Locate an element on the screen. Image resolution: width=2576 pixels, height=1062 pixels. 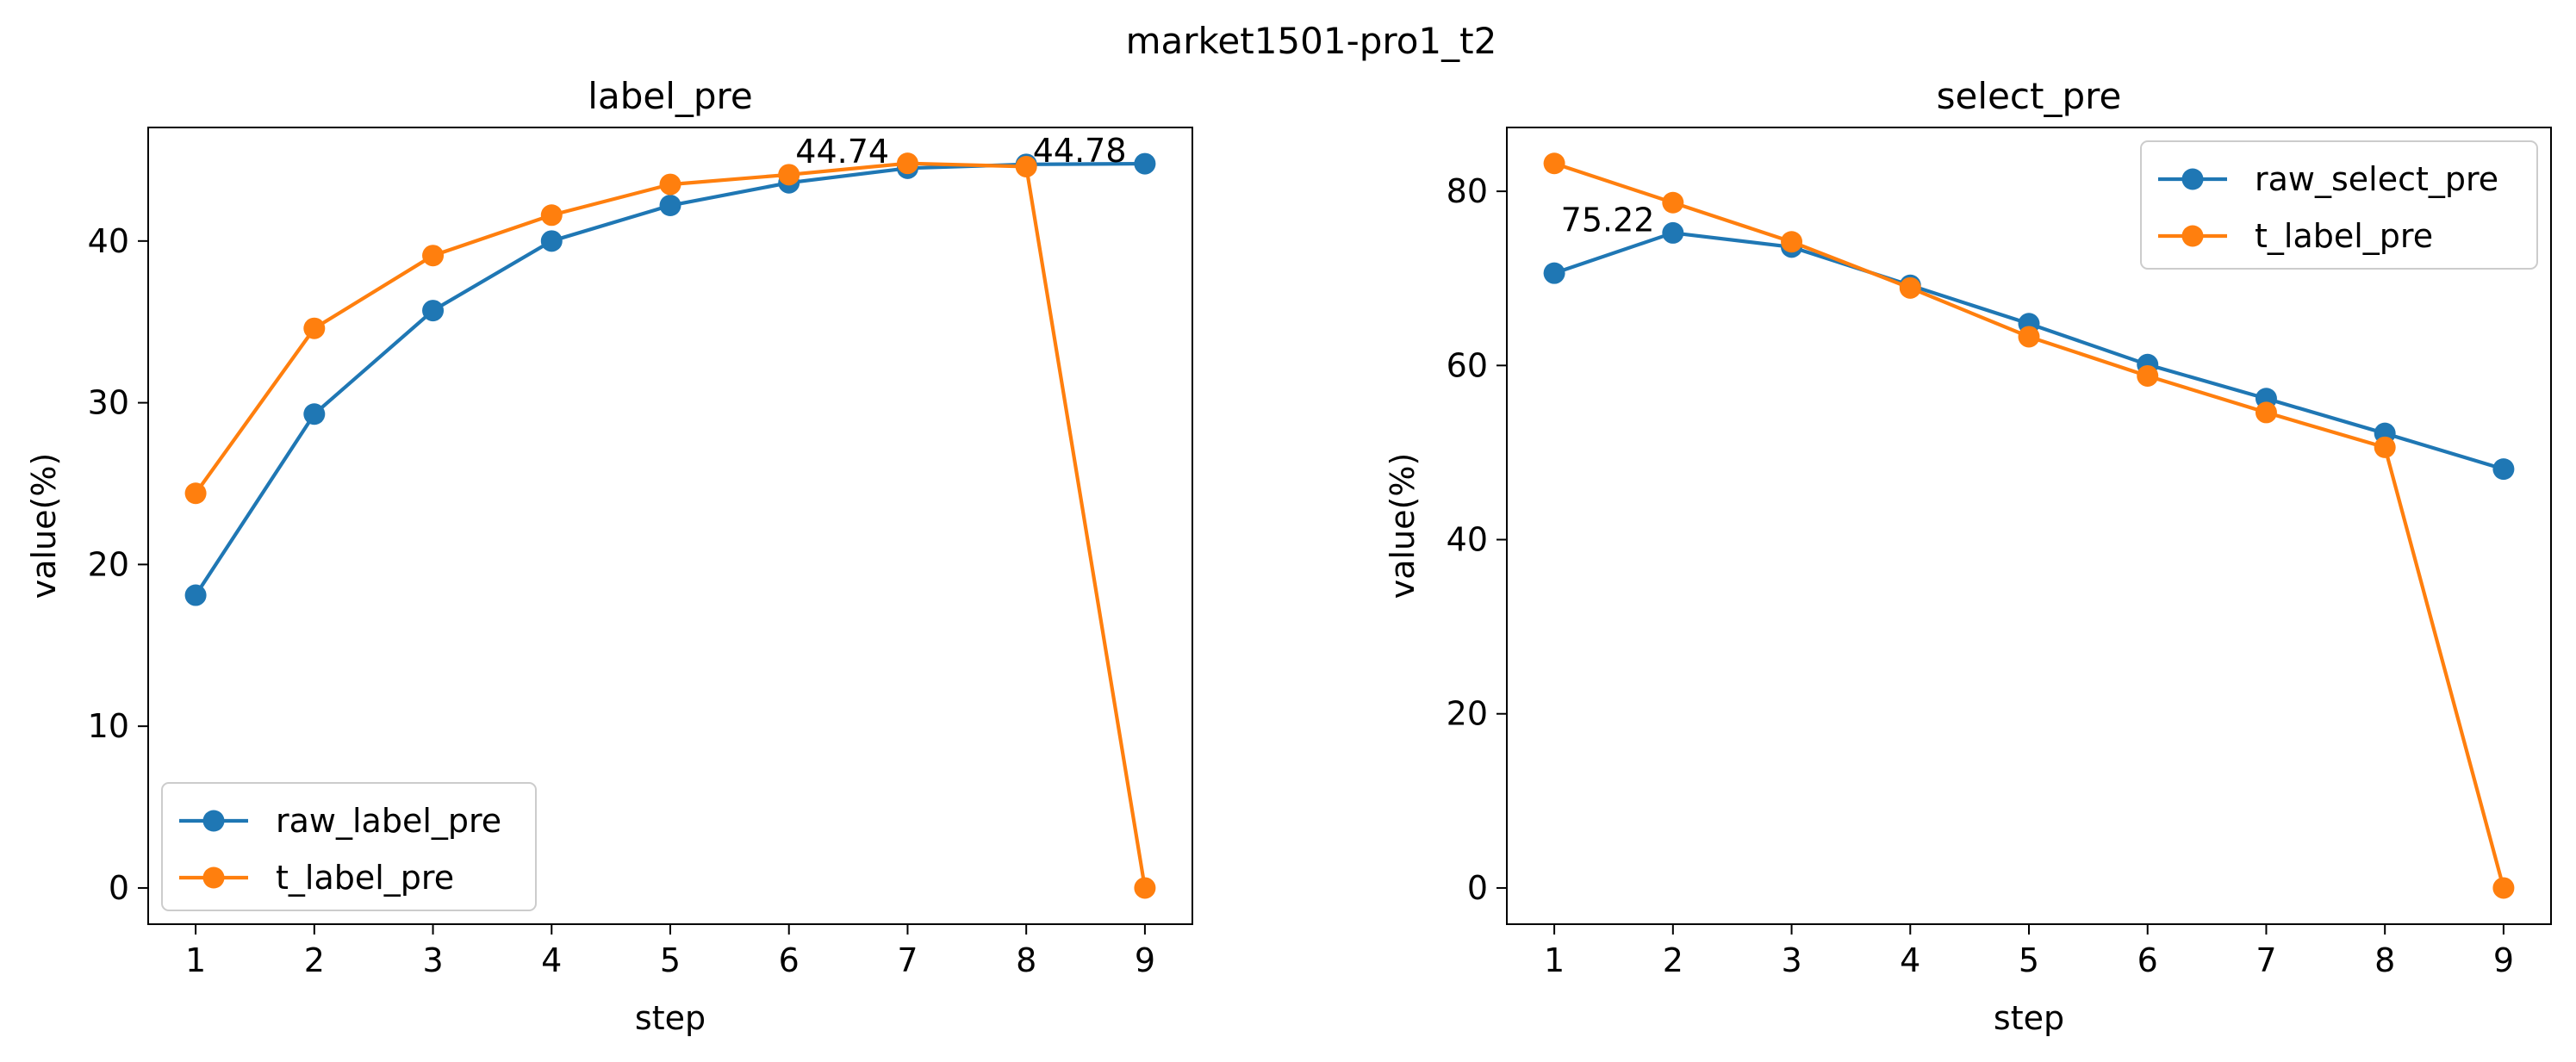
data-annotation: 44.78 is located at coordinates (1080, 151).